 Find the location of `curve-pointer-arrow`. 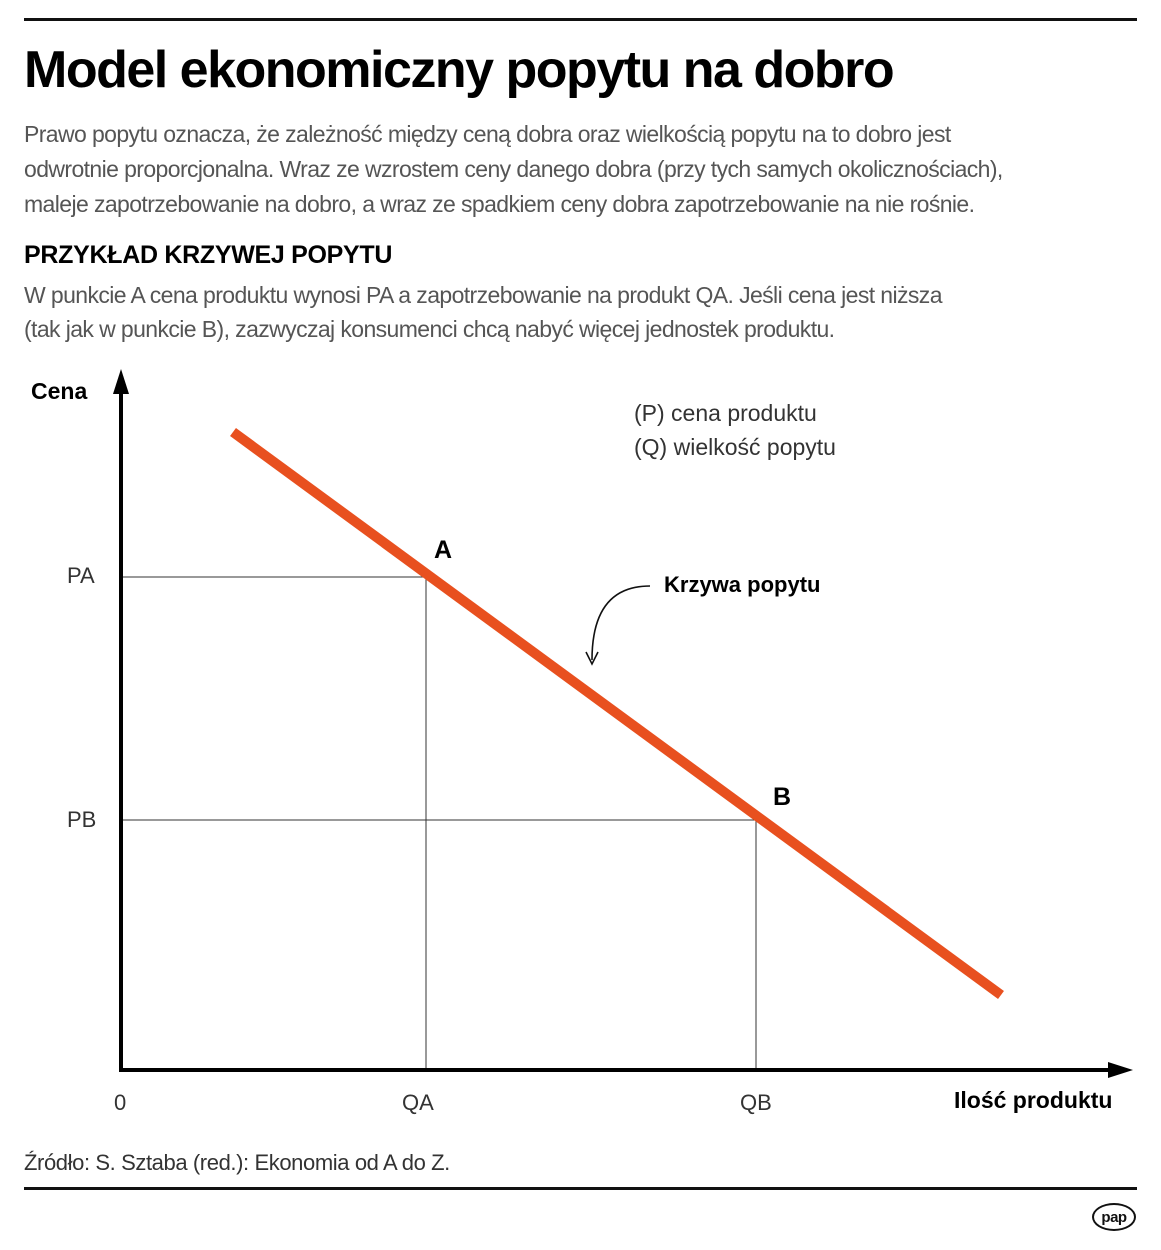

curve-pointer-arrow is located at coordinates (621, 623).